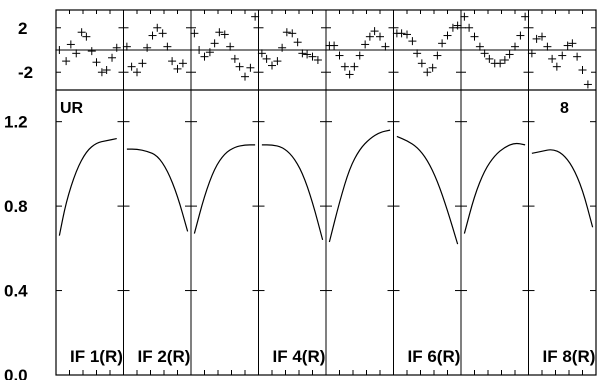  What do you see at coordinates (434, 356) in the screenshot?
I see `panel-label: IF 6(R)` at bounding box center [434, 356].